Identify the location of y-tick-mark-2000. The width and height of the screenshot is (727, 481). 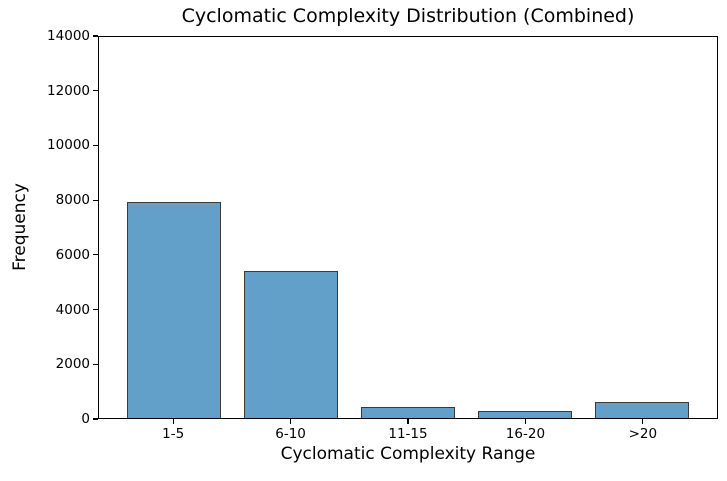
(95, 364).